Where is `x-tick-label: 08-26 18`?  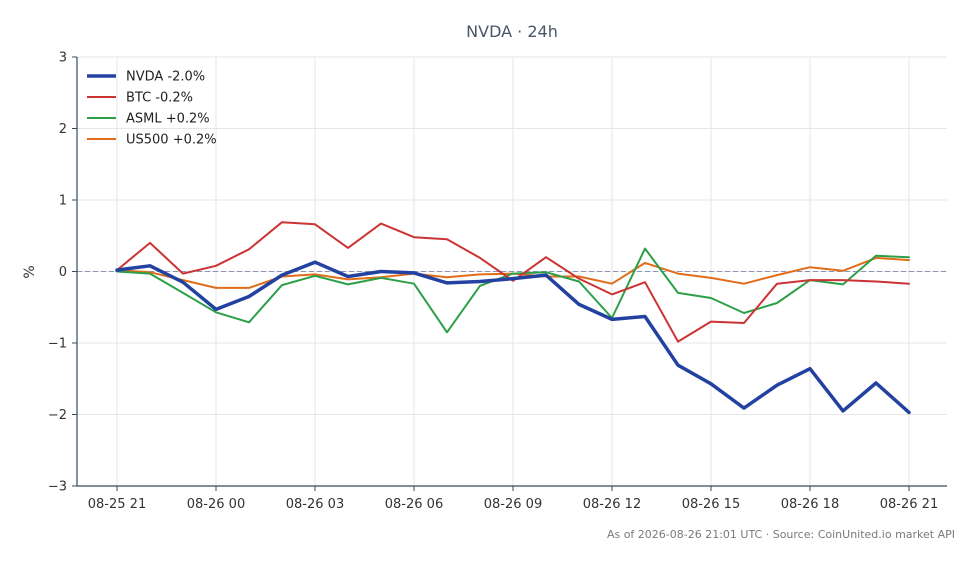 x-tick-label: 08-26 18 is located at coordinates (810, 504).